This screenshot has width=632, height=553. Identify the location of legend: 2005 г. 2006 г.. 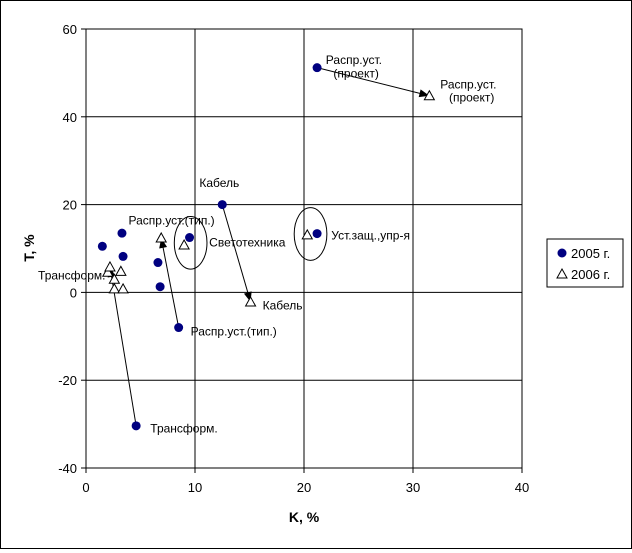
(585, 263).